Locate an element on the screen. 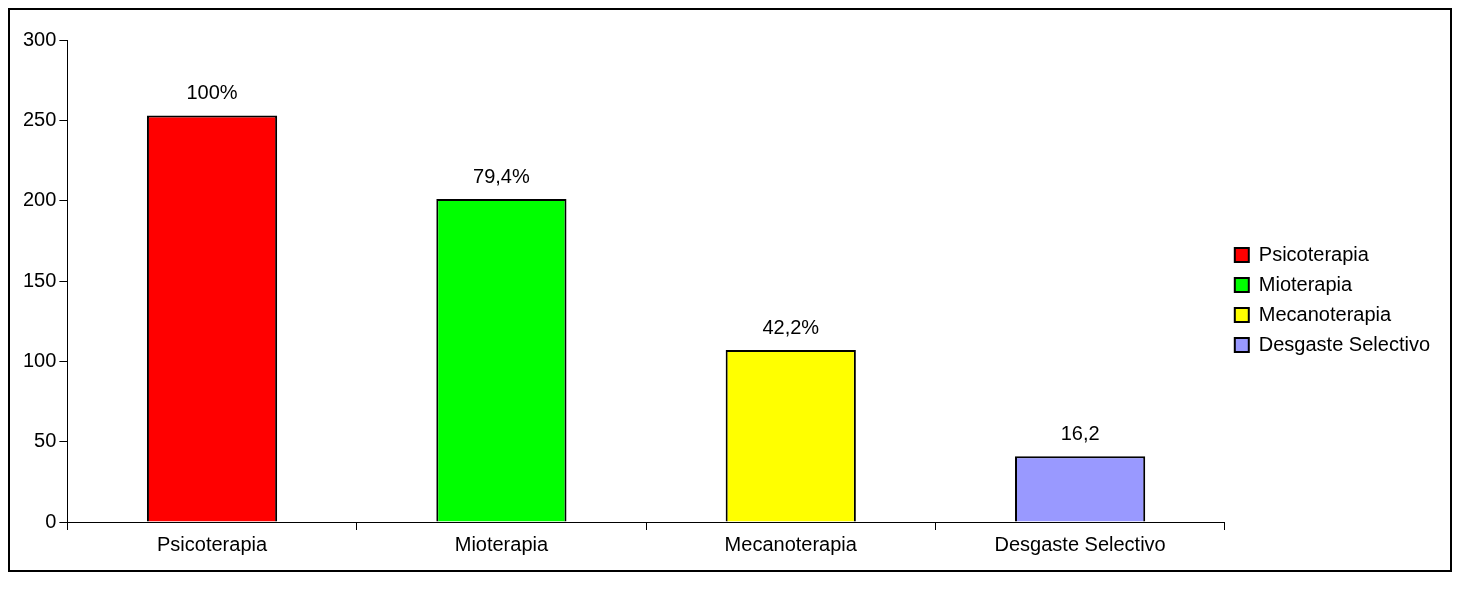  y-tick-label: 100 is located at coordinates (39, 359).